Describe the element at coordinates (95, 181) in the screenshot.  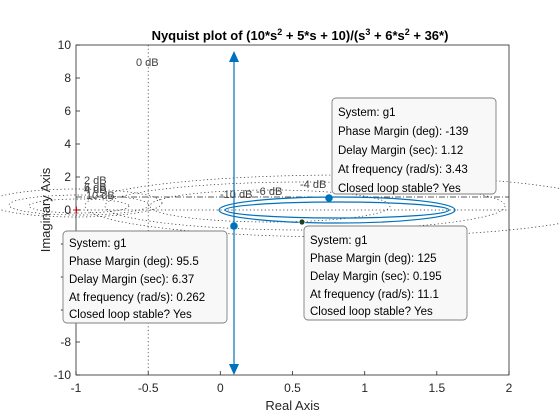
I see `grid-label-2db: 2 dB` at that location.